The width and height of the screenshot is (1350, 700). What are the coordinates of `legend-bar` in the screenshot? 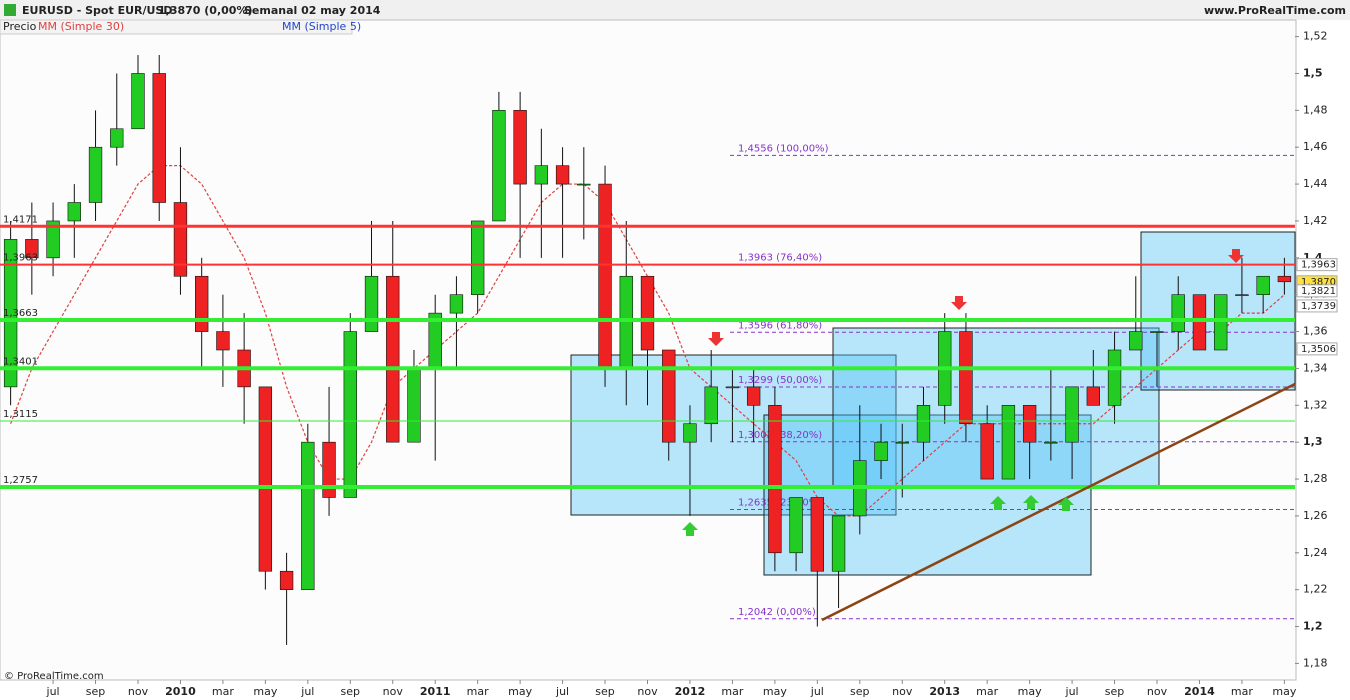 It's located at (176, 27).